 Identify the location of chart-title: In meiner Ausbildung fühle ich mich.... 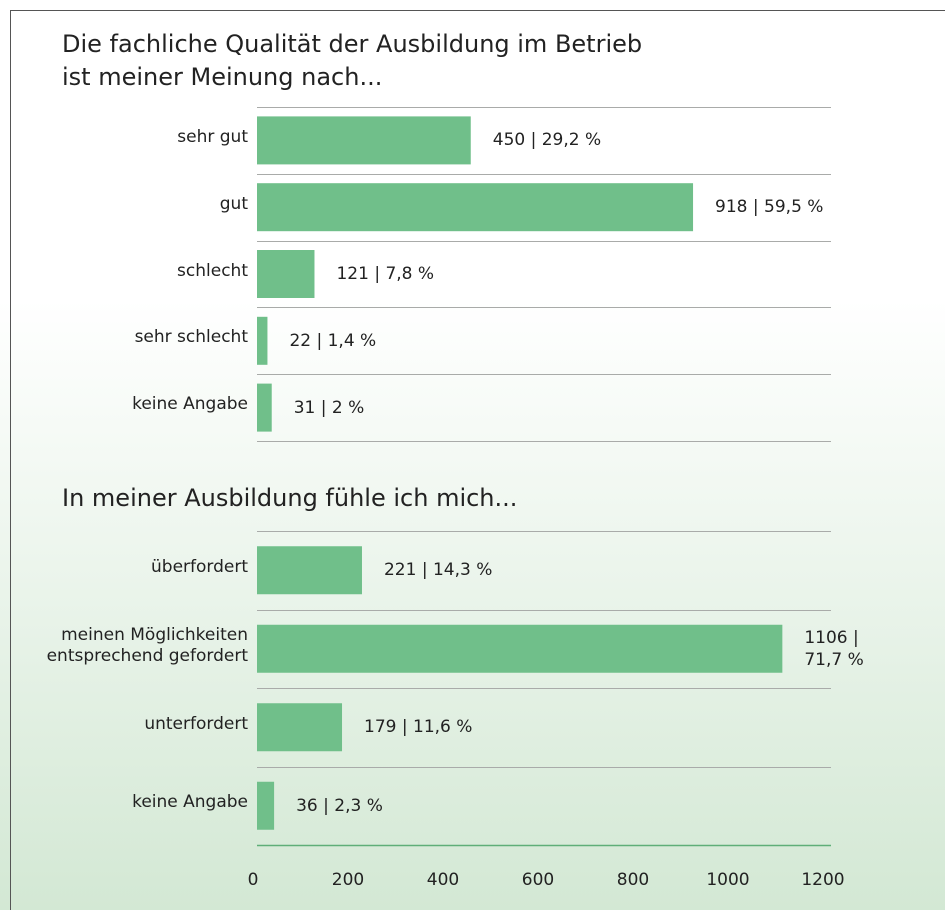
(290, 498).